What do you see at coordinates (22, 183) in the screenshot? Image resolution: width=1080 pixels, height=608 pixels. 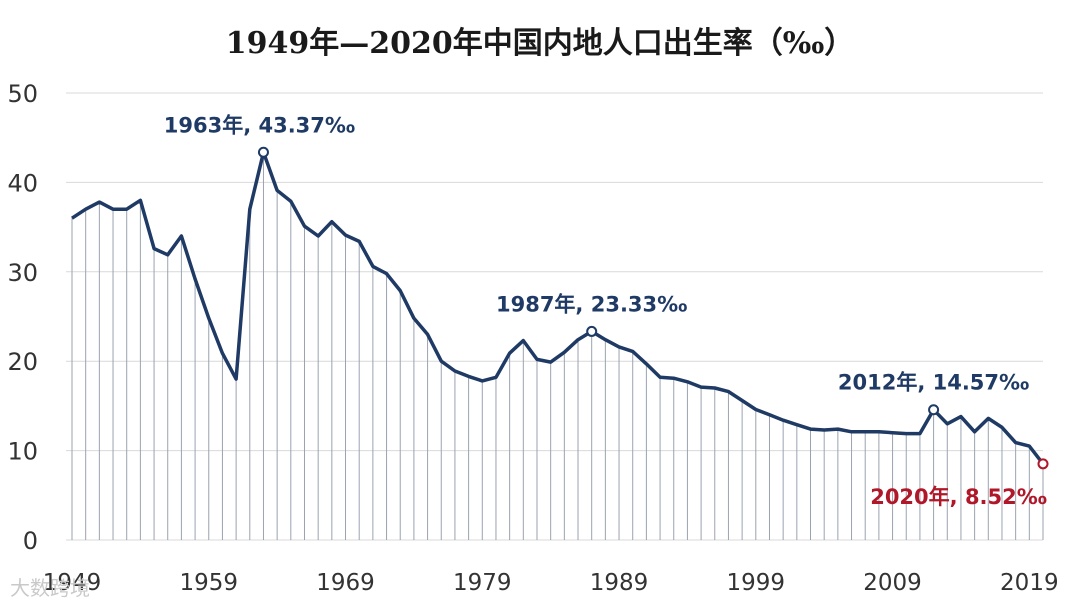 I see `y-tick-label-40: 40` at bounding box center [22, 183].